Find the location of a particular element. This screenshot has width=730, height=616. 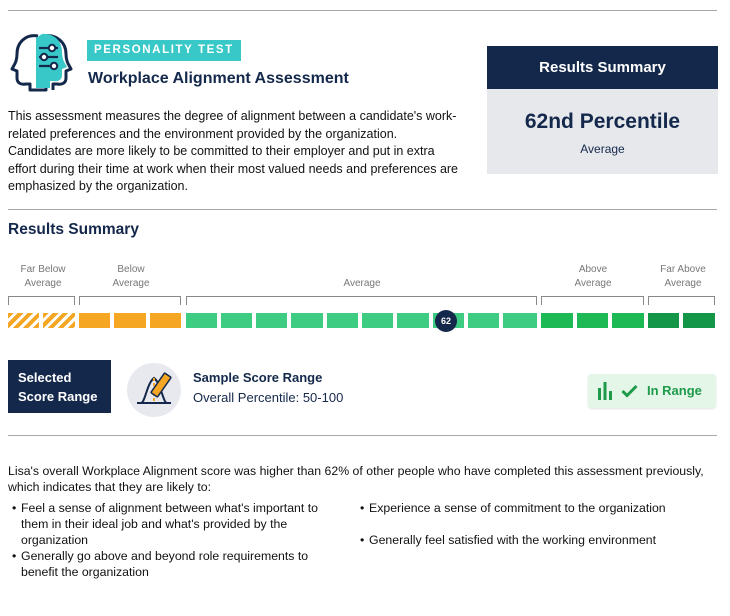

category-far-below: Far Below Average is located at coordinates (43, 276).